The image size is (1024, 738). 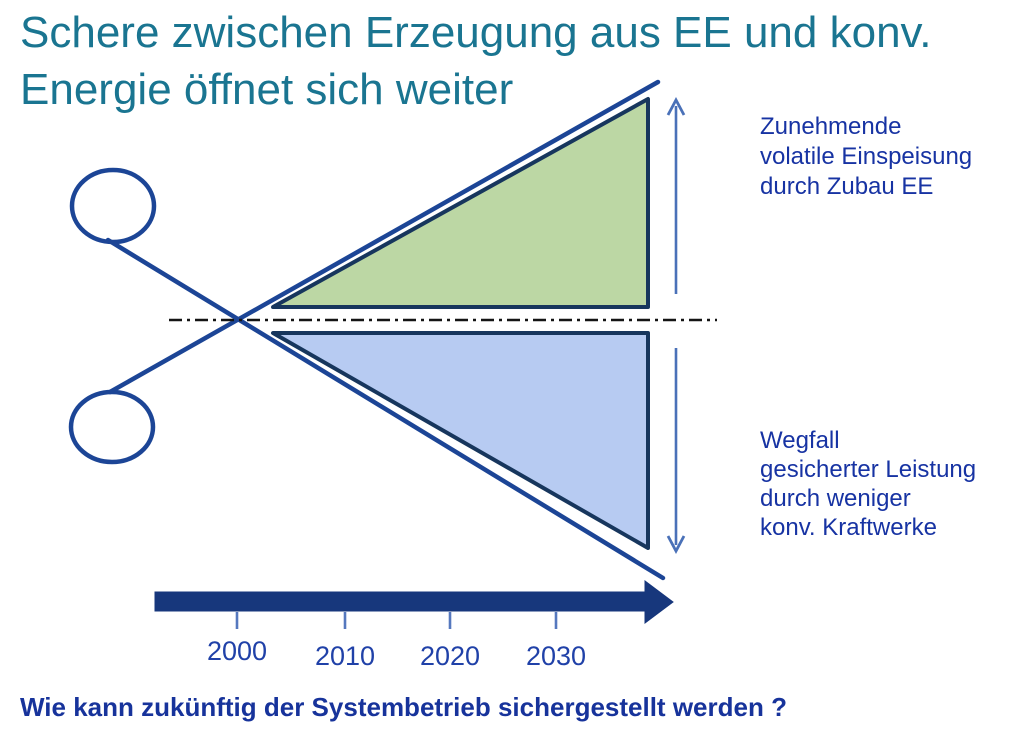 What do you see at coordinates (460, 203) in the screenshot?
I see `green-triangle-renewables` at bounding box center [460, 203].